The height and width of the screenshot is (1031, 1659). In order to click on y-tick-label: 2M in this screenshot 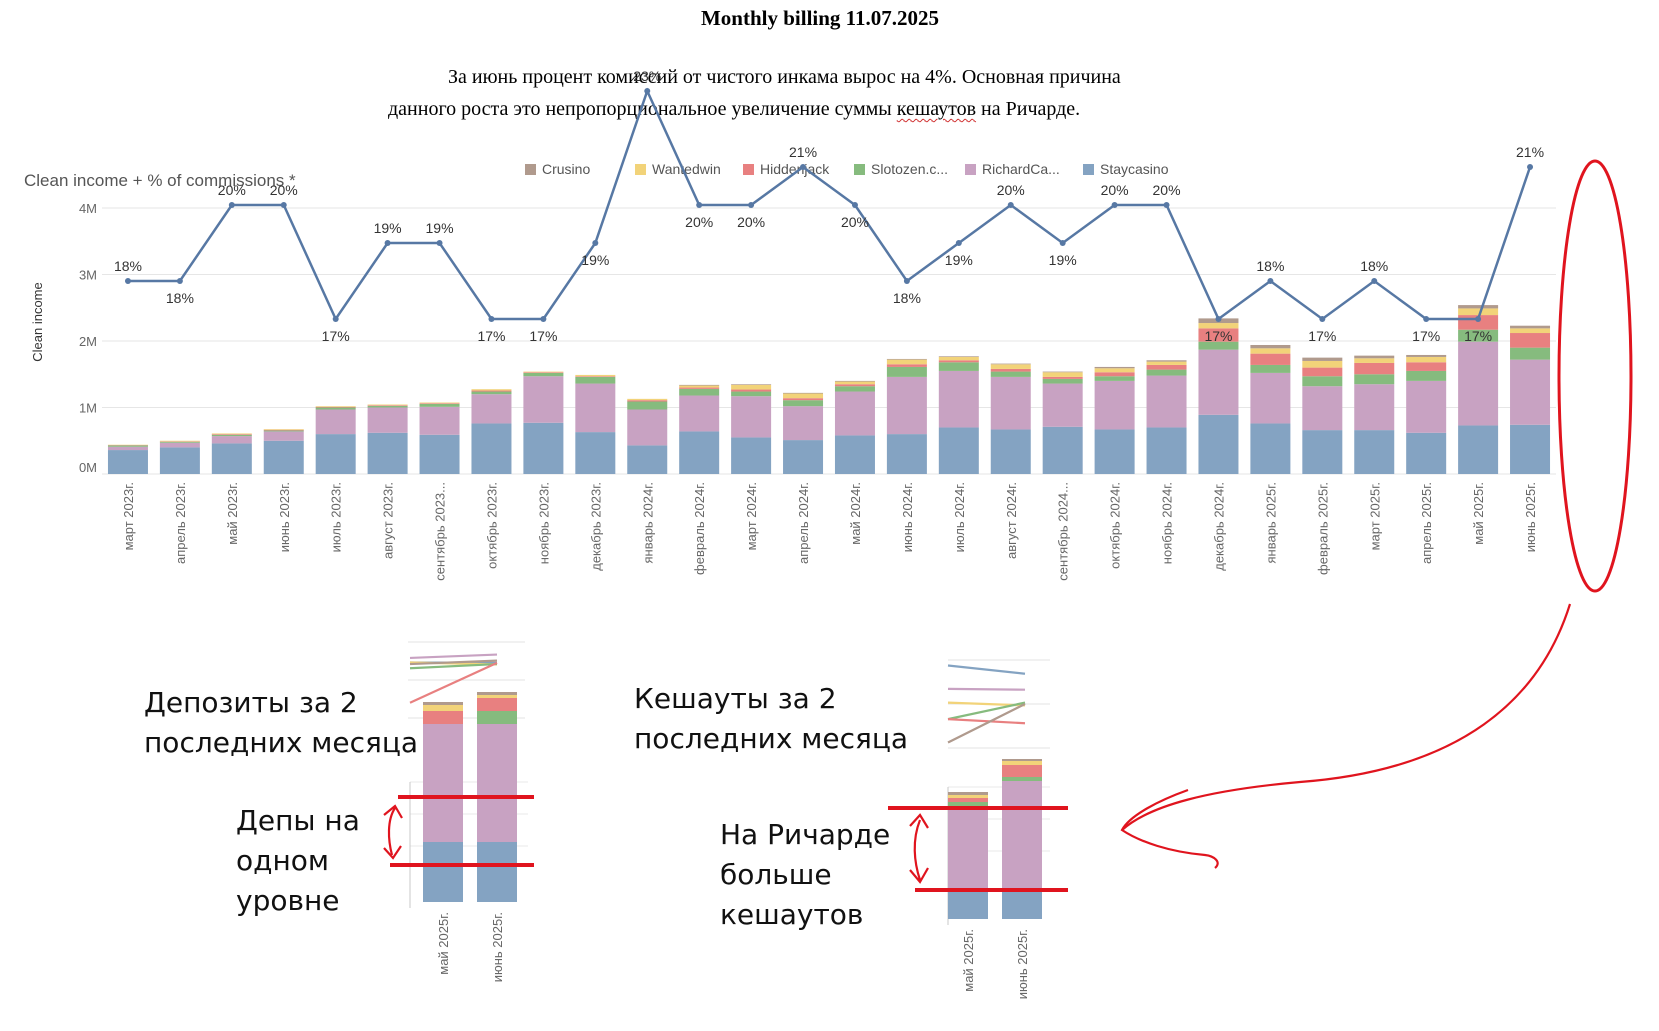, I will do `click(88, 341)`.